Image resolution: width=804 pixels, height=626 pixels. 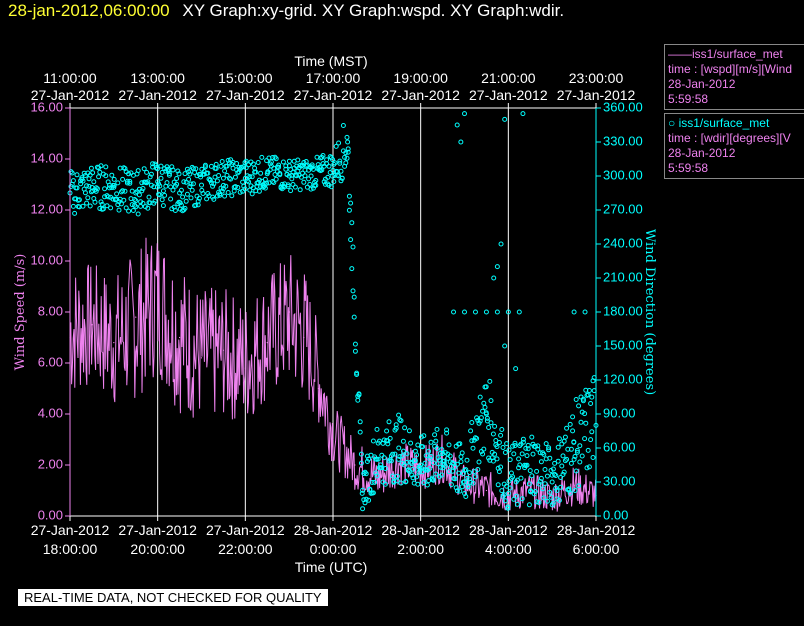 I want to click on bottom-tick-date: 27-Jan-2012, so click(x=157, y=530).